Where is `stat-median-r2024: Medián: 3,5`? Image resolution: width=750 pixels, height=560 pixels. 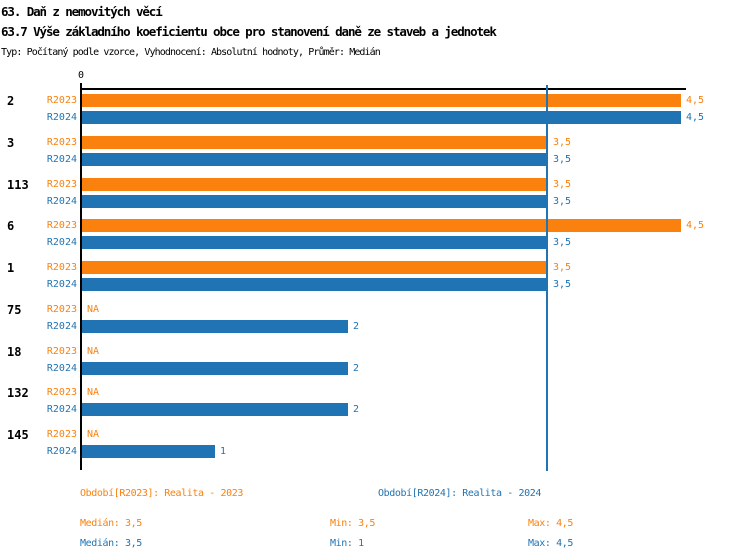 stat-median-r2024: Medián: 3,5 is located at coordinates (111, 543).